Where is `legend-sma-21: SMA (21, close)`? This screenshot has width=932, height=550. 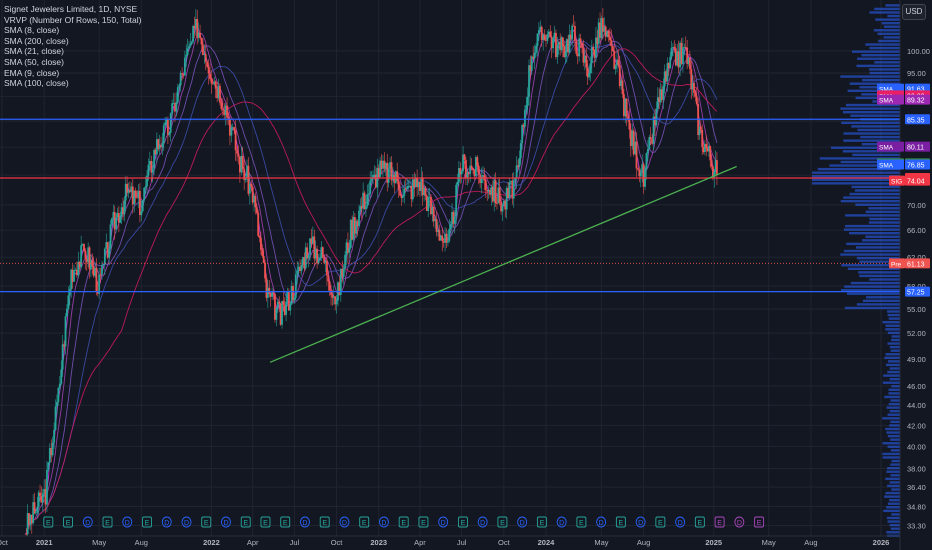 legend-sma-21: SMA (21, close) is located at coordinates (34, 51).